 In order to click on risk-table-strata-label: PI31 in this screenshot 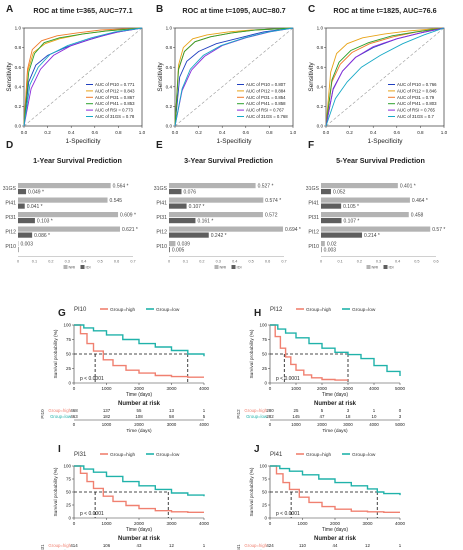, I will do `click(42, 547)`.